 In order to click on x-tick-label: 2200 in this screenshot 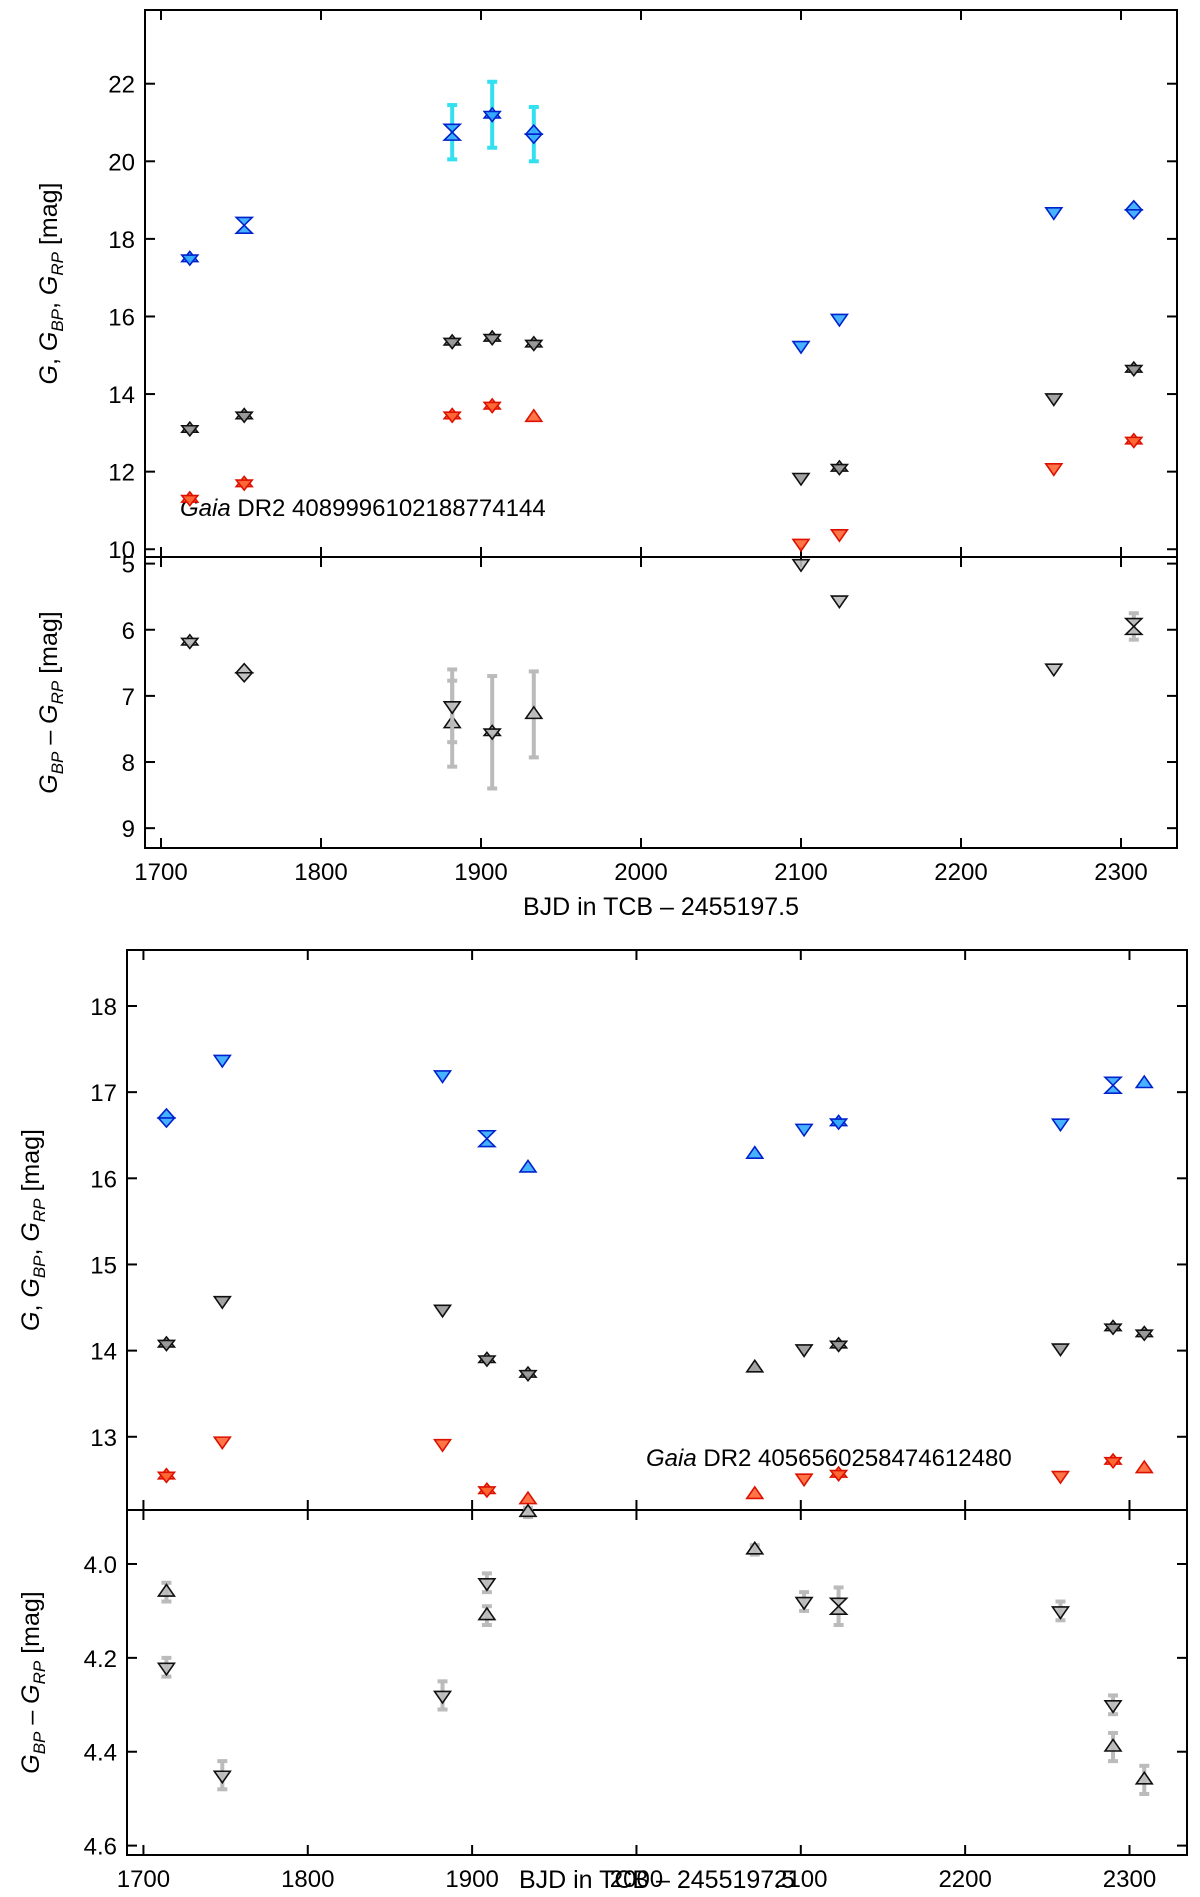, I will do `click(964, 1879)`.